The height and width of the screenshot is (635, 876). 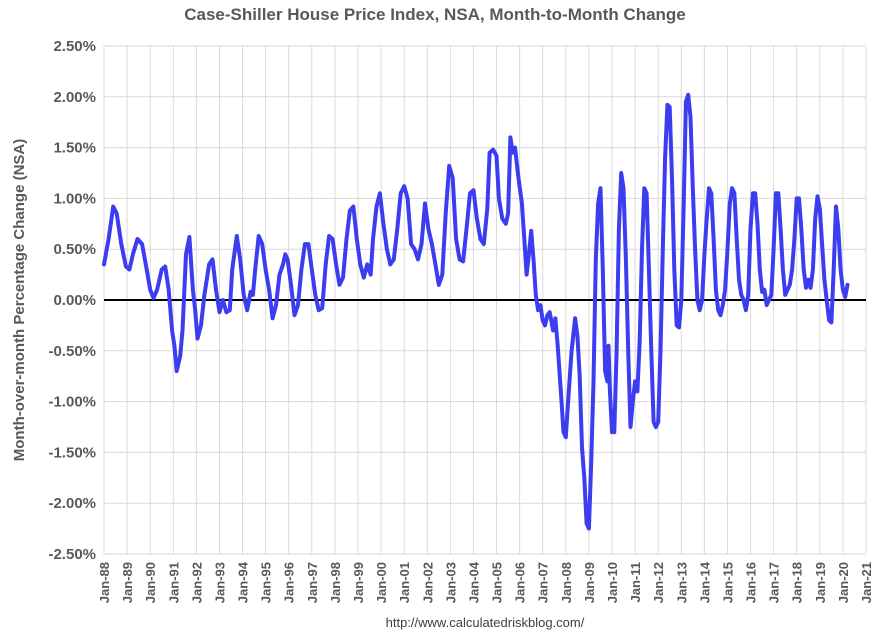 I want to click on x-tick-label: Jan-21, so click(x=866, y=582).